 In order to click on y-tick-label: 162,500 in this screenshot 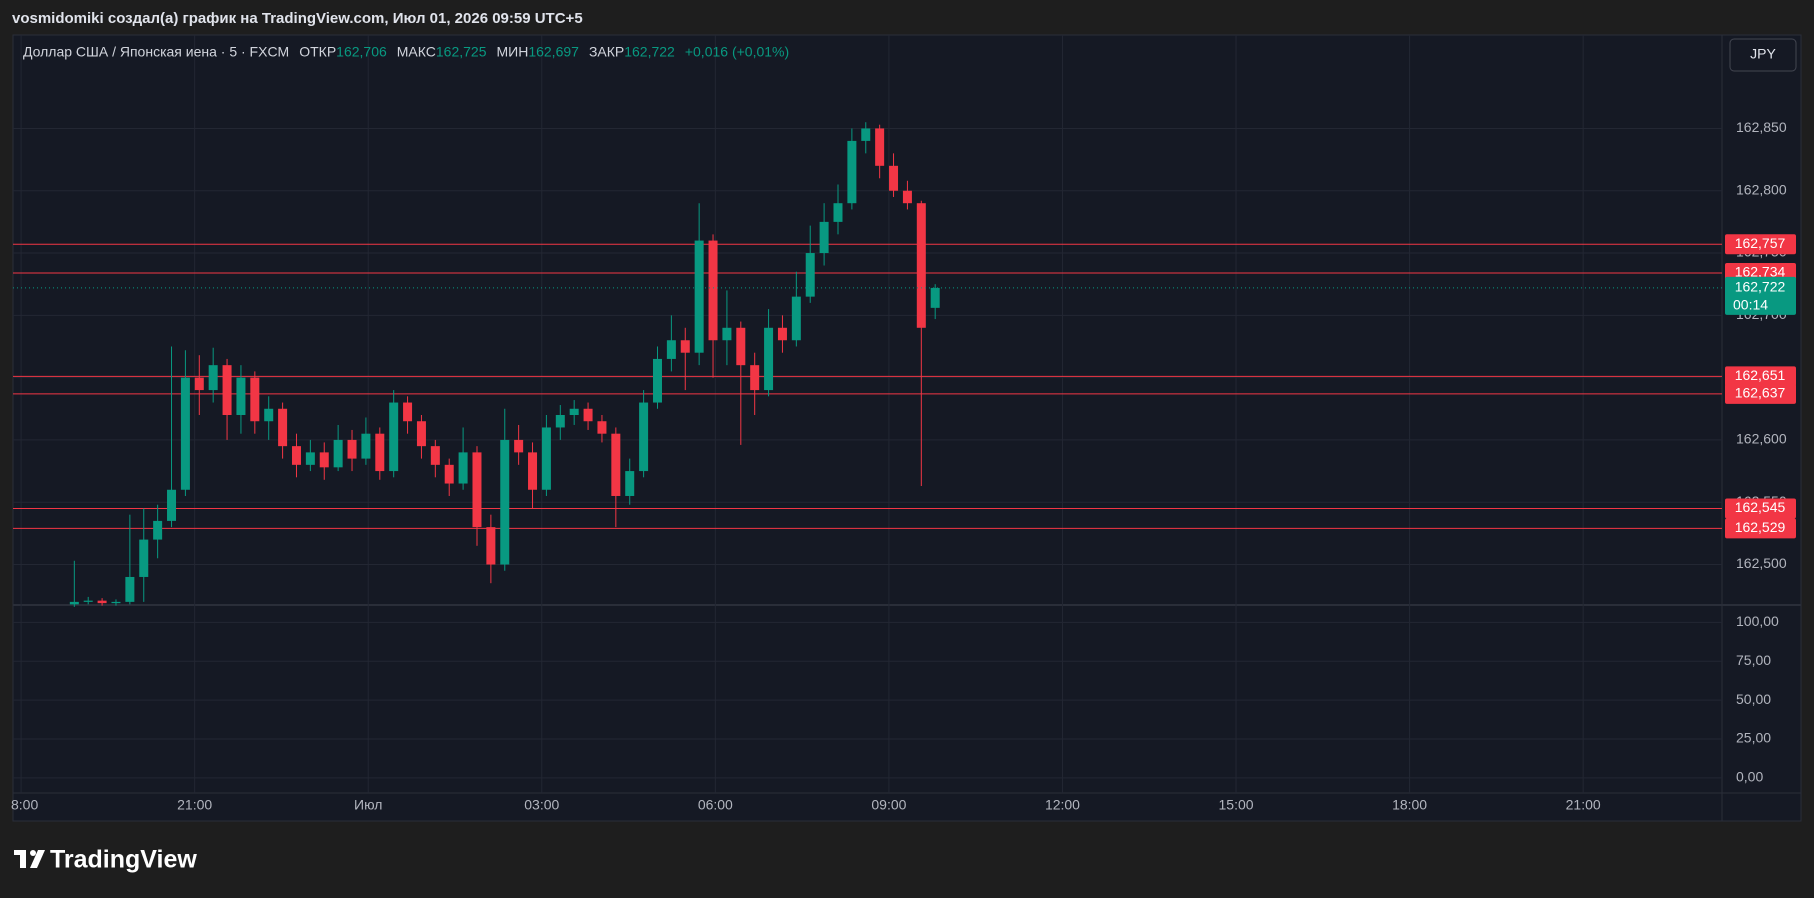, I will do `click(1761, 563)`.